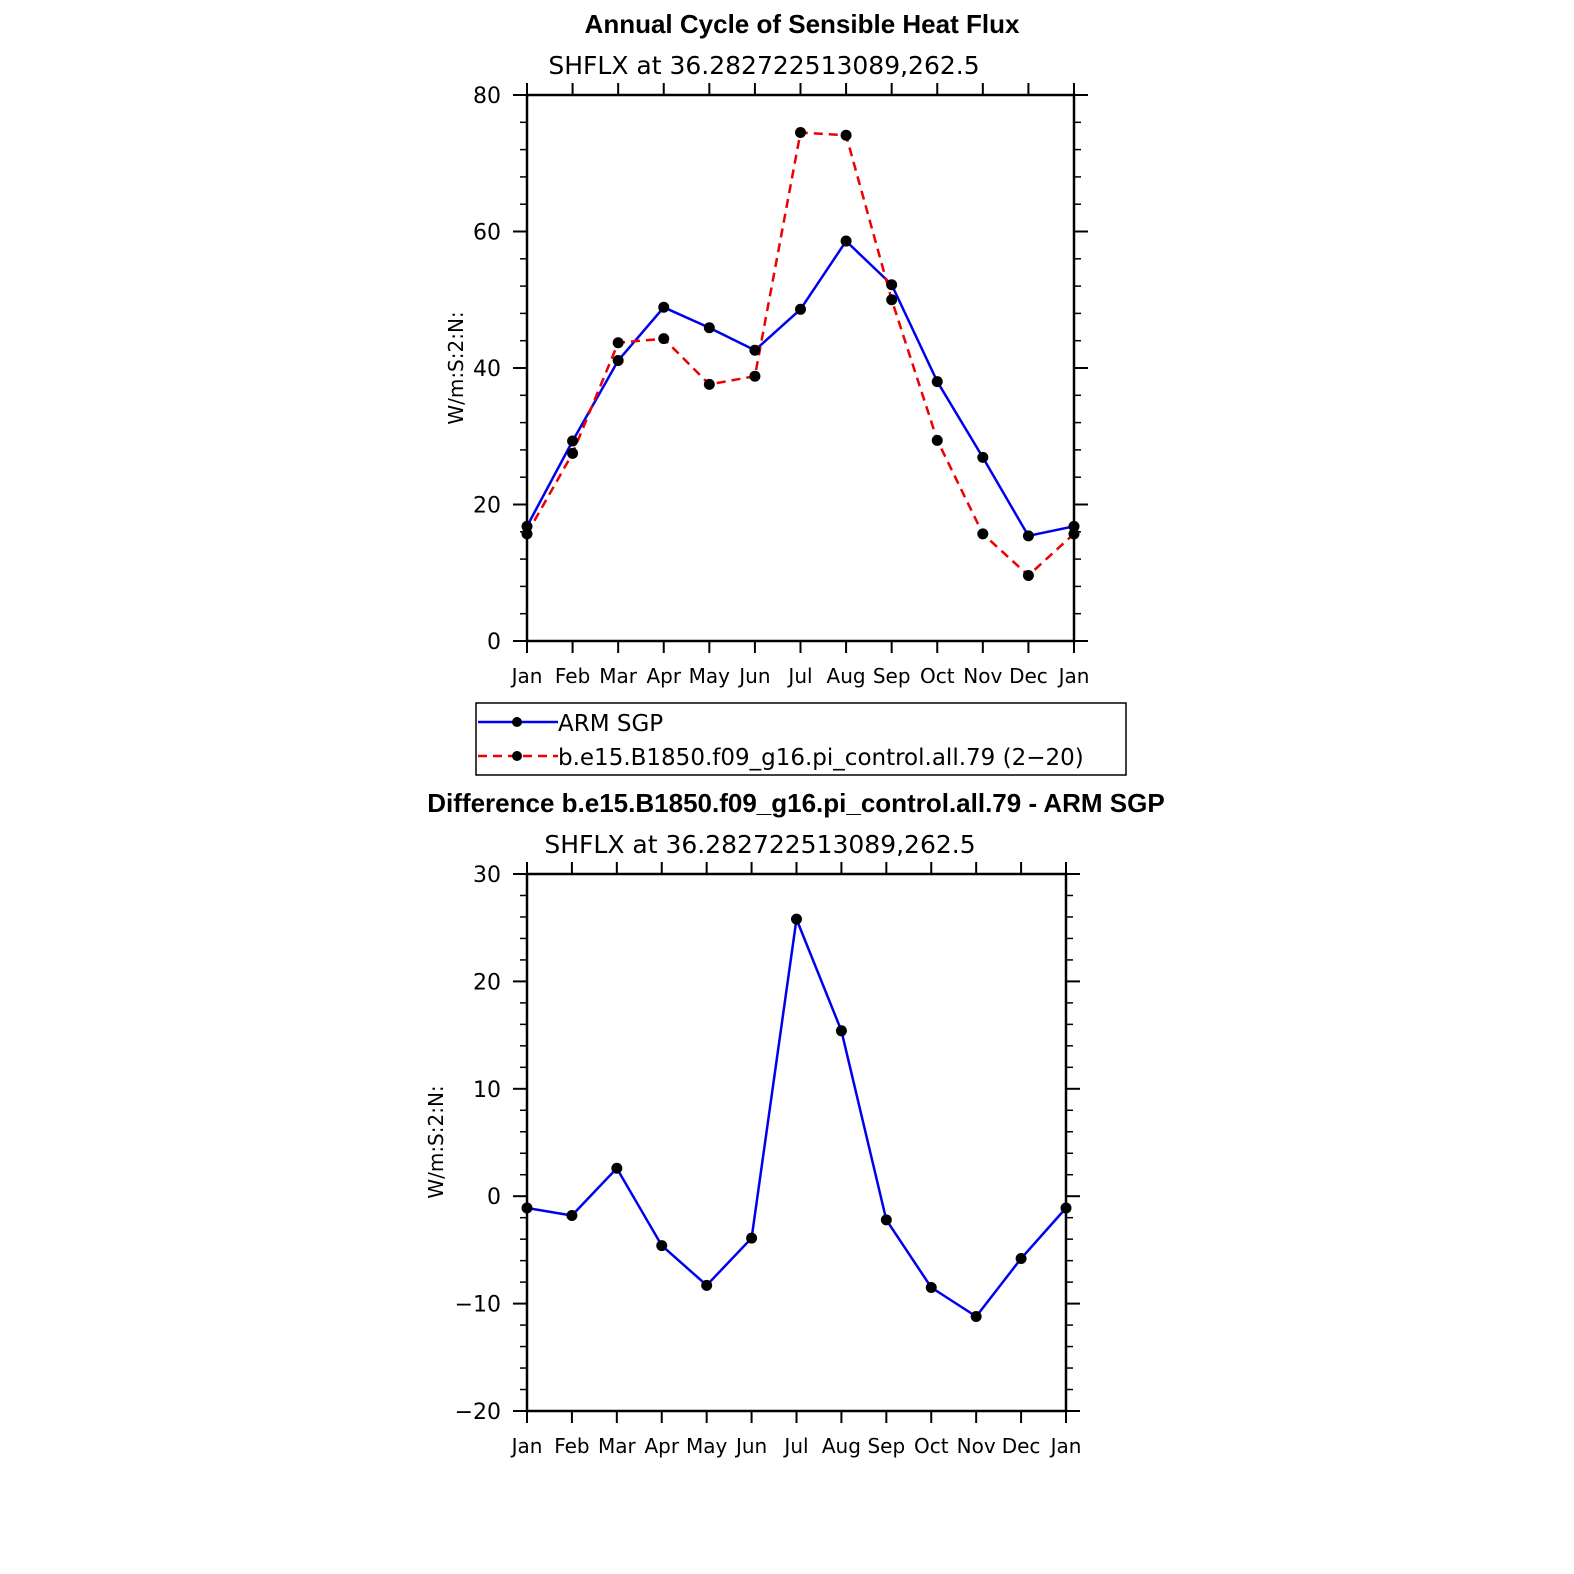 Image resolution: width=1574 pixels, height=1574 pixels. I want to click on y-tick-label: 40, so click(487, 369).